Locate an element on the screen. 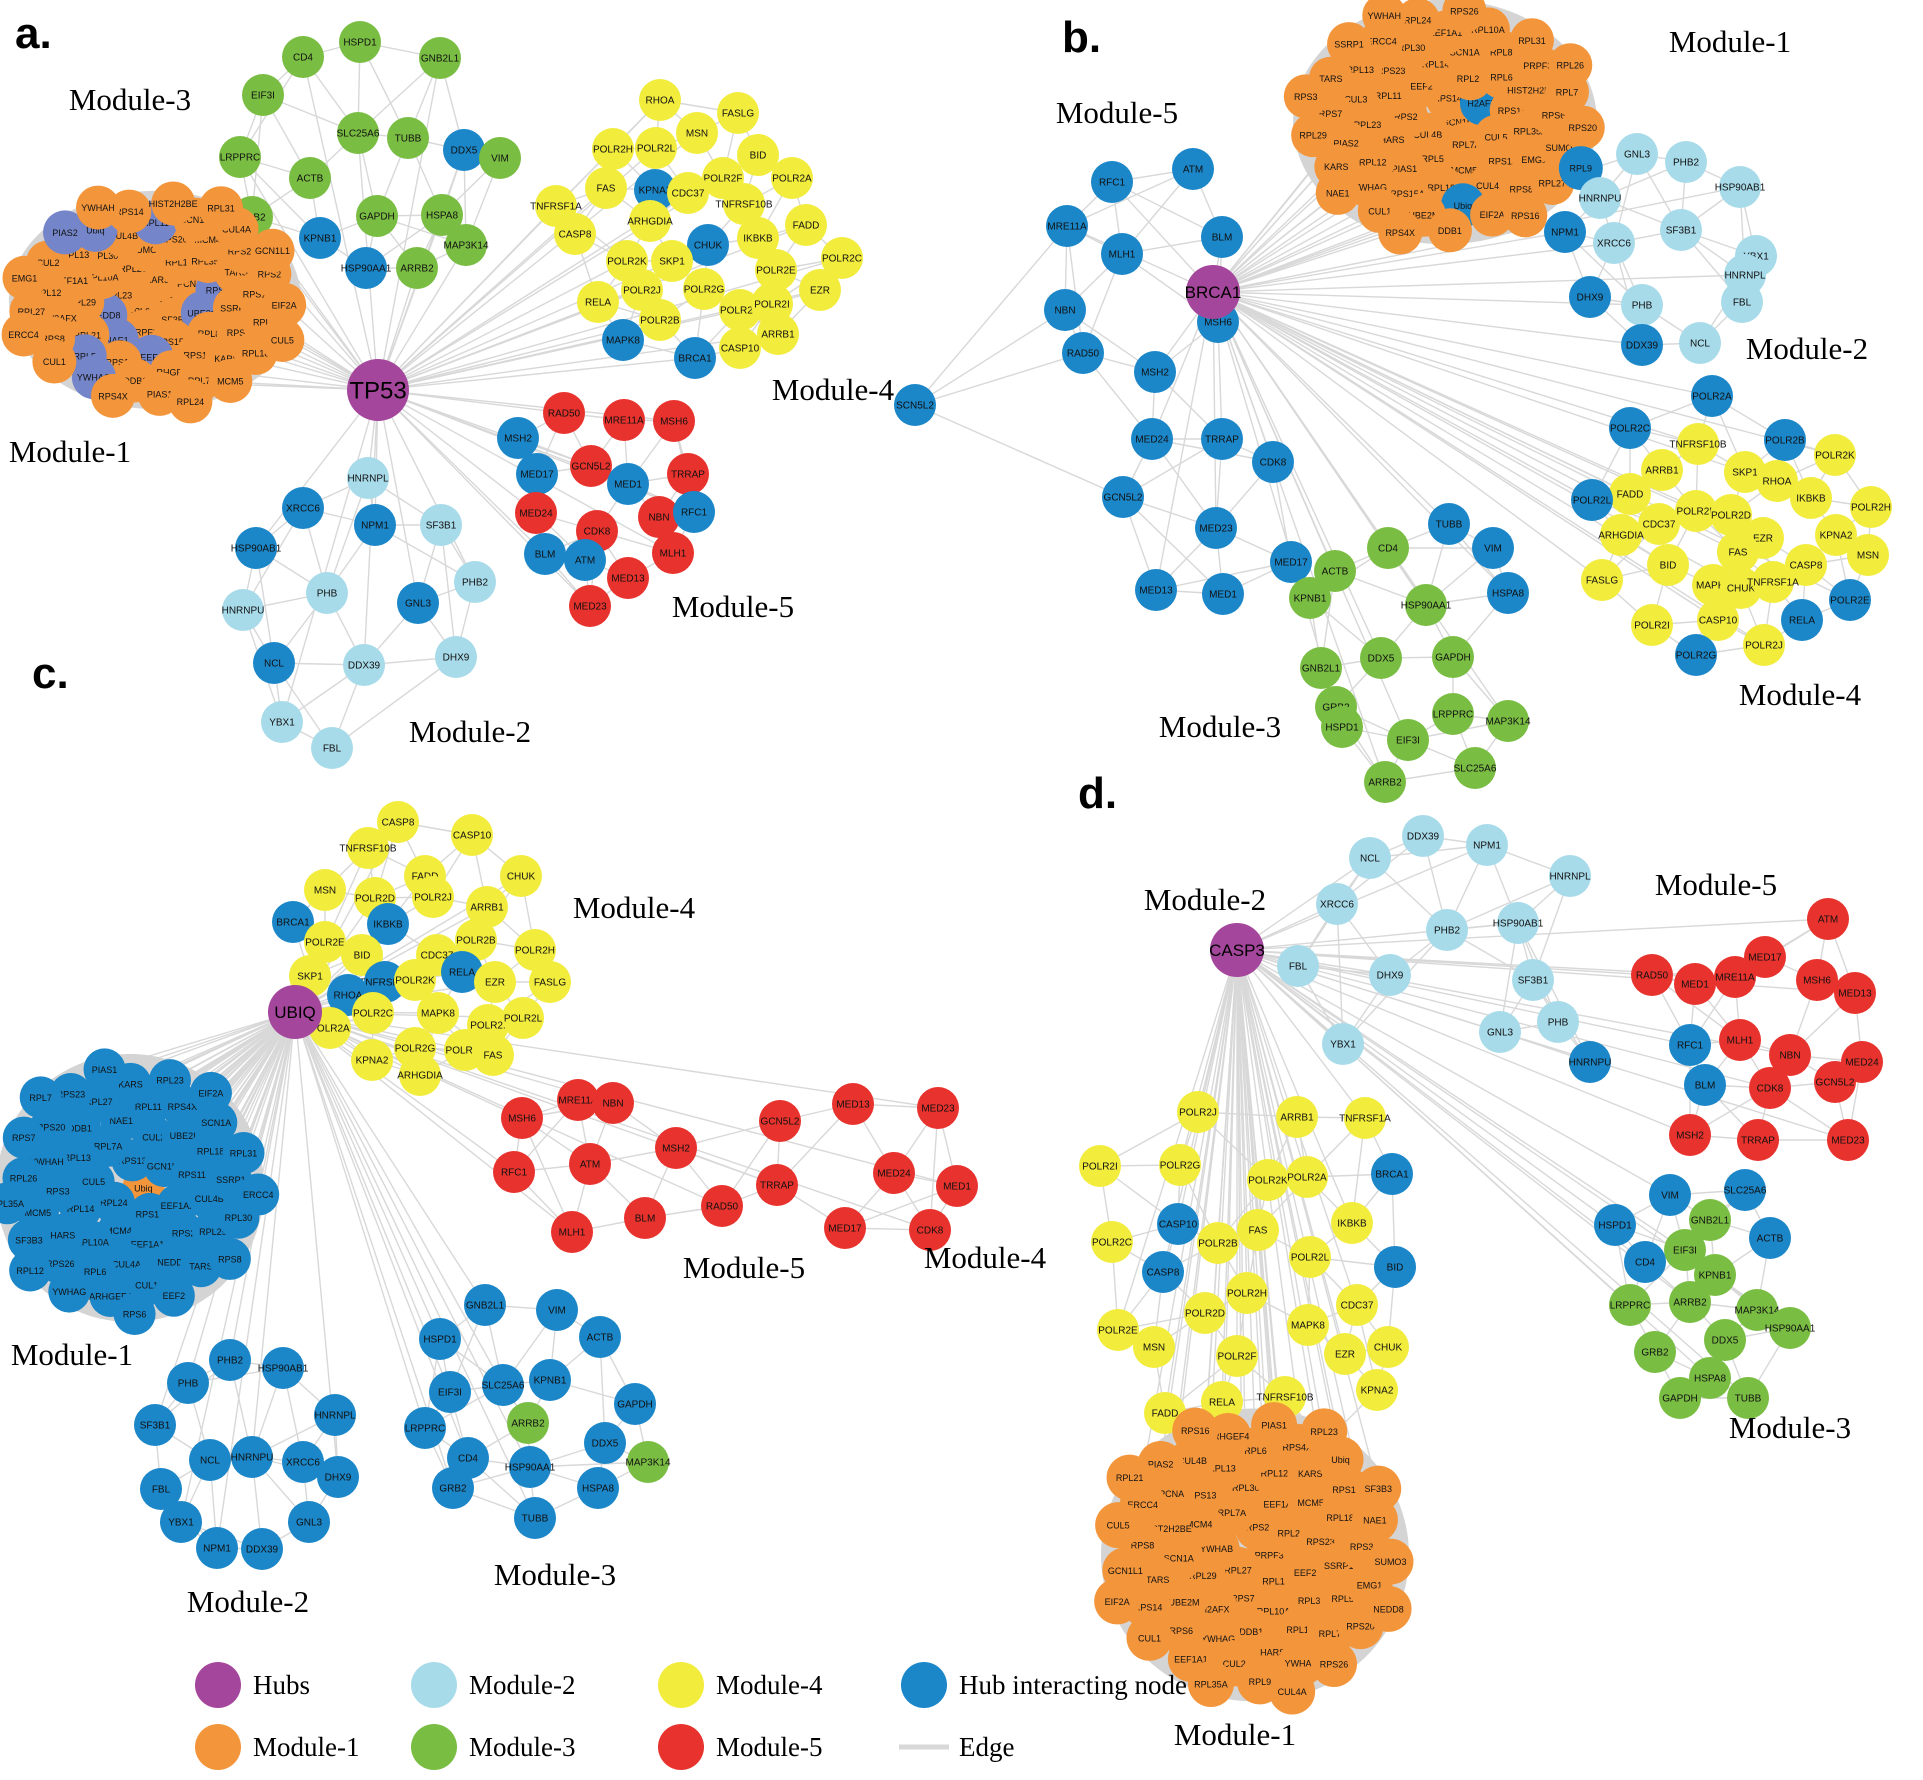 Image resolution: width=1923 pixels, height=1780 pixels. node-PHB is located at coordinates (327, 593).